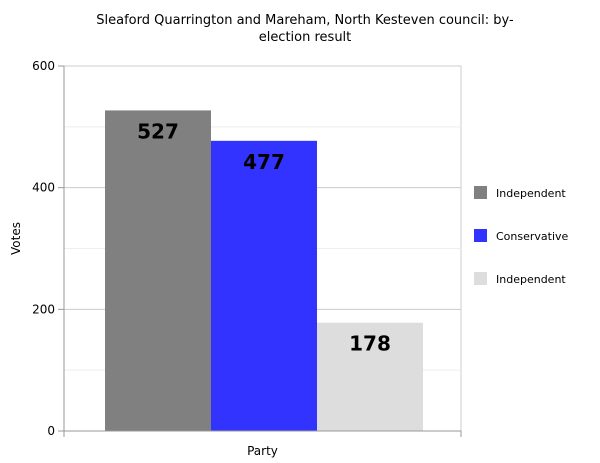  I want to click on y-tick-label: 200, so click(43, 309).